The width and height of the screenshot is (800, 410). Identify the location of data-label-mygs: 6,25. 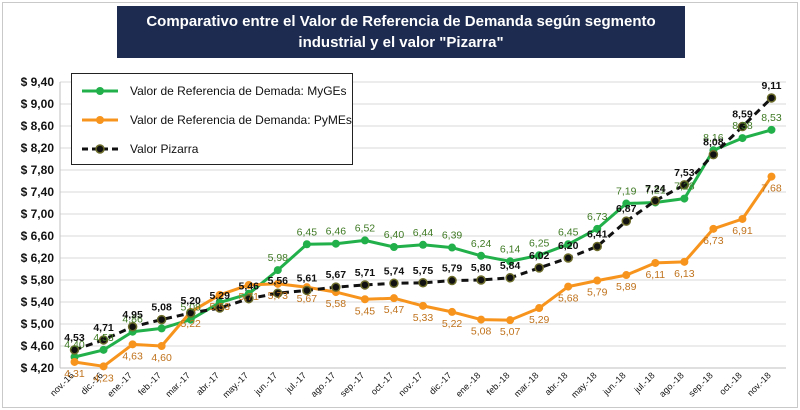
(539, 243).